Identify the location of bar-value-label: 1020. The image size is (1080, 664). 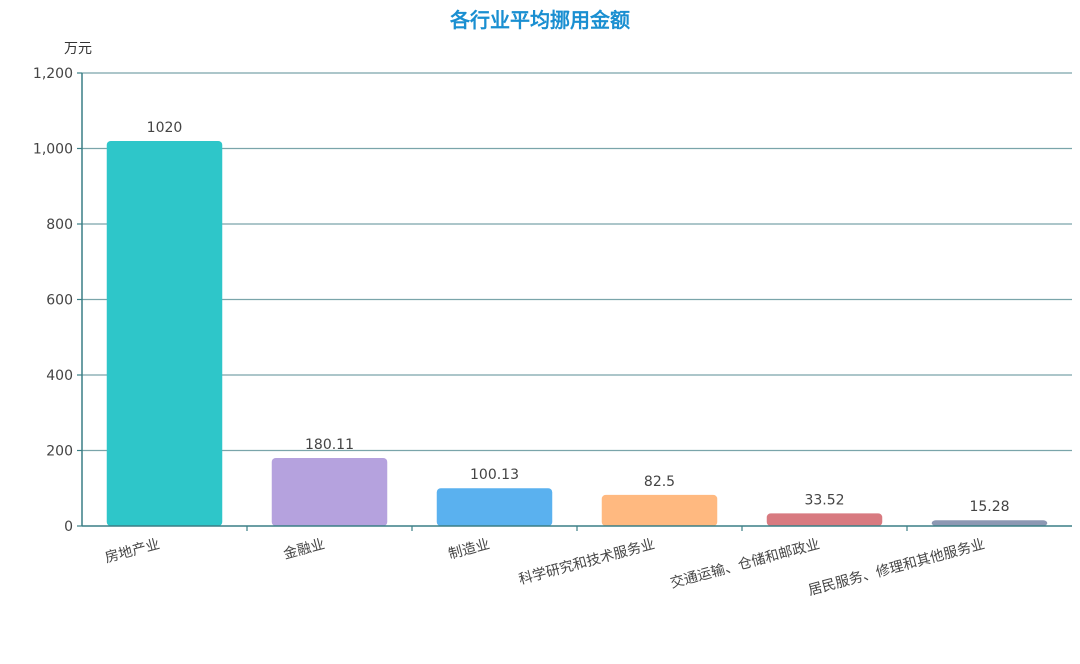
(165, 128).